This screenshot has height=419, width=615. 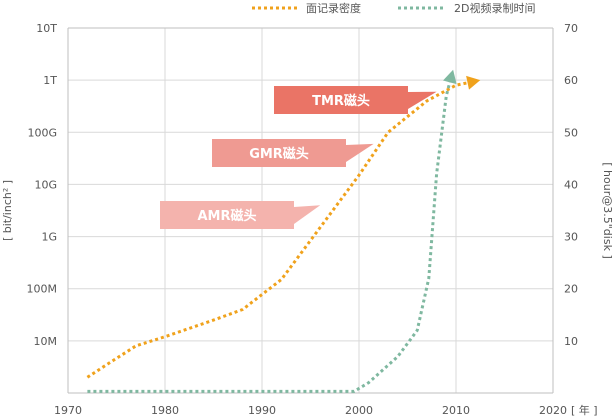 What do you see at coordinates (359, 410) in the screenshot?
I see `x-tick-label: 2000` at bounding box center [359, 410].